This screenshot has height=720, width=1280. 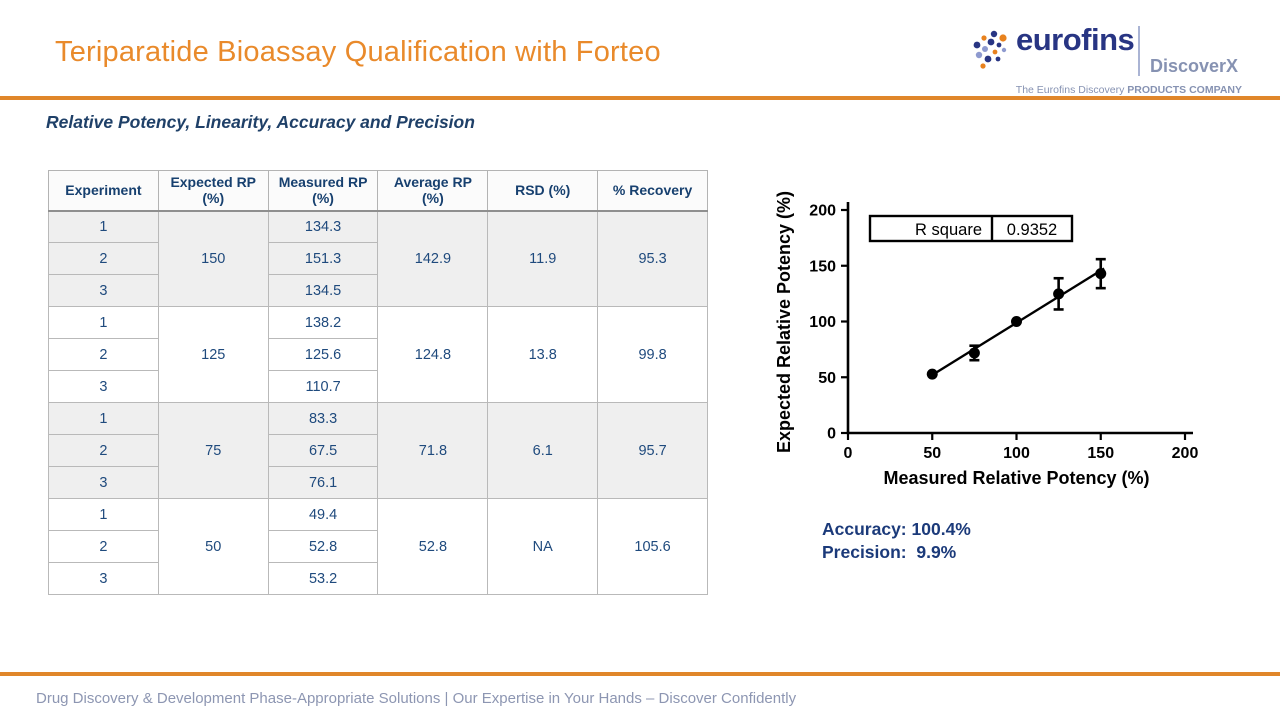 What do you see at coordinates (323, 226) in the screenshot?
I see `table-cell: 134.3` at bounding box center [323, 226].